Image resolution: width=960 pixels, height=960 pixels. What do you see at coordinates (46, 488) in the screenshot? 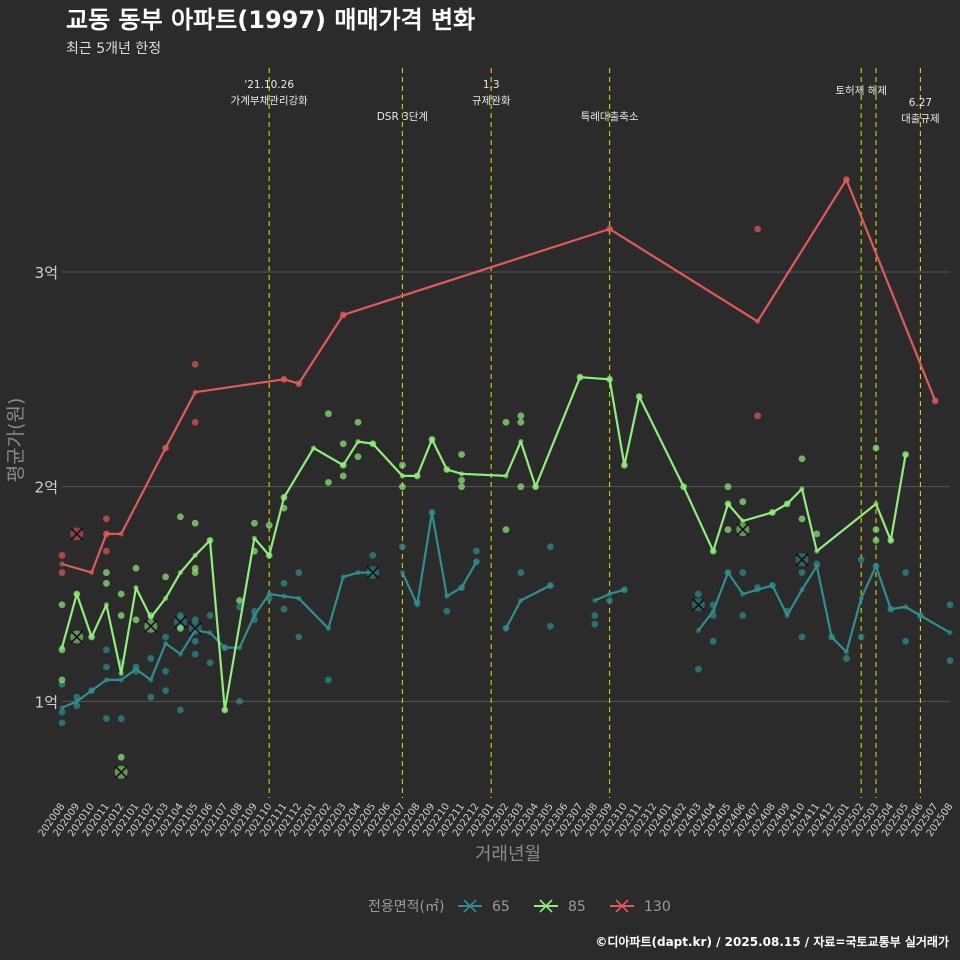
I see `y-tick-label: 2억` at bounding box center [46, 488].